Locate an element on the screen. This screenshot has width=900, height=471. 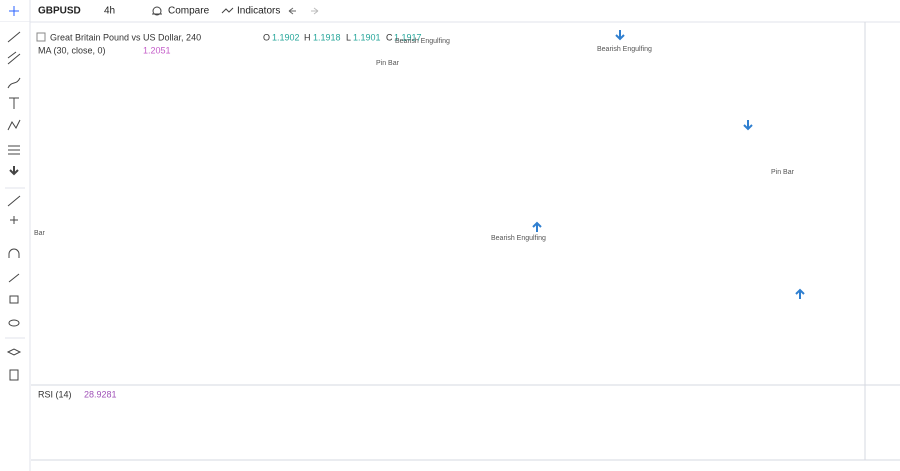
arrow-tool is located at coordinates (14, 171).